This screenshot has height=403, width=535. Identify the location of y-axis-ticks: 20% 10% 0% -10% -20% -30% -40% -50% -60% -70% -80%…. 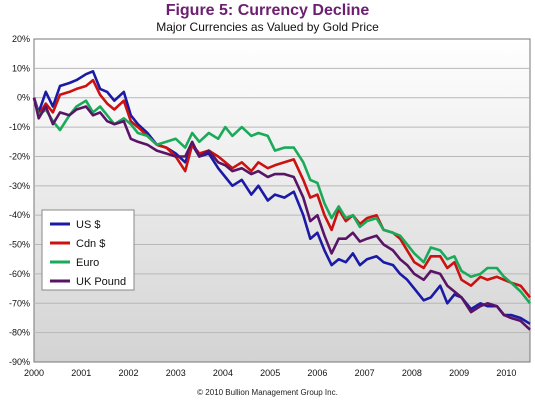
(19, 200).